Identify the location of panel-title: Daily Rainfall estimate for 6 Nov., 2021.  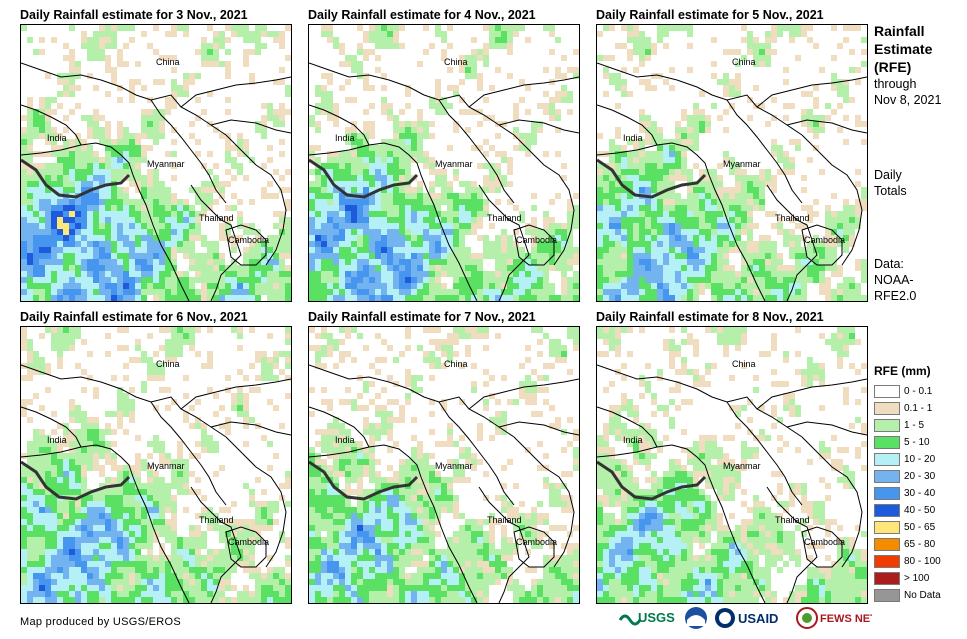
(134, 317).